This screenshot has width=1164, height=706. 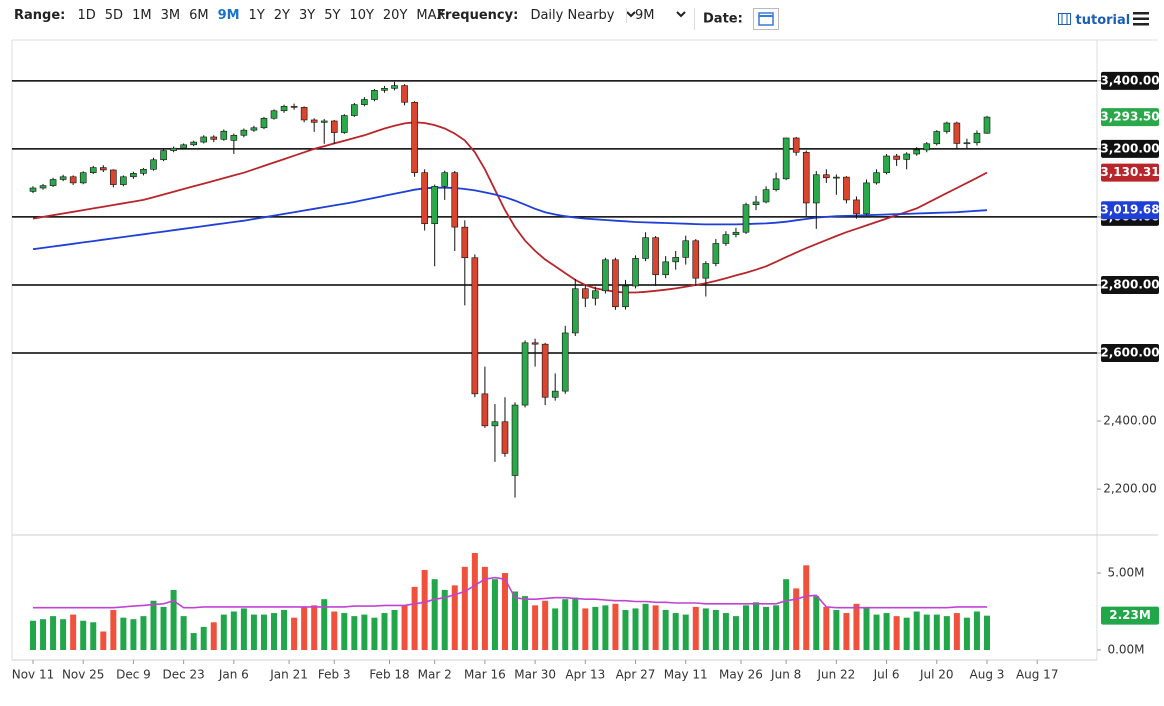 What do you see at coordinates (86, 15) in the screenshot?
I see `range-button: 1D` at bounding box center [86, 15].